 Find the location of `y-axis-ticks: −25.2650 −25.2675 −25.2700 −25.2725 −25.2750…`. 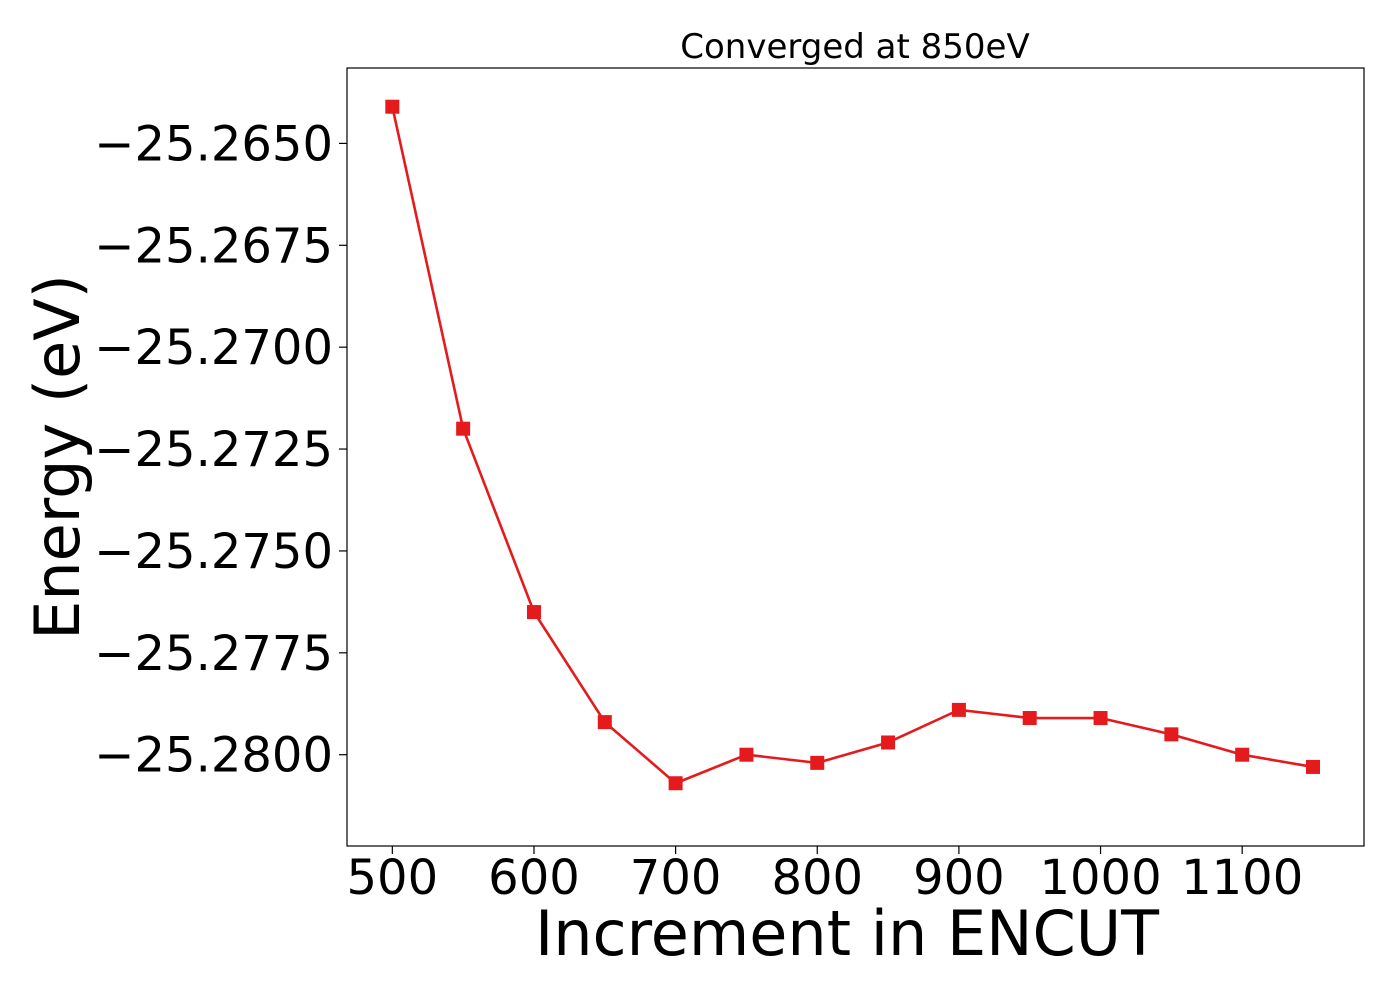

y-axis-ticks: −25.2650 −25.2675 −25.2700 −25.2725 −25.2750… is located at coordinates (220, 450).